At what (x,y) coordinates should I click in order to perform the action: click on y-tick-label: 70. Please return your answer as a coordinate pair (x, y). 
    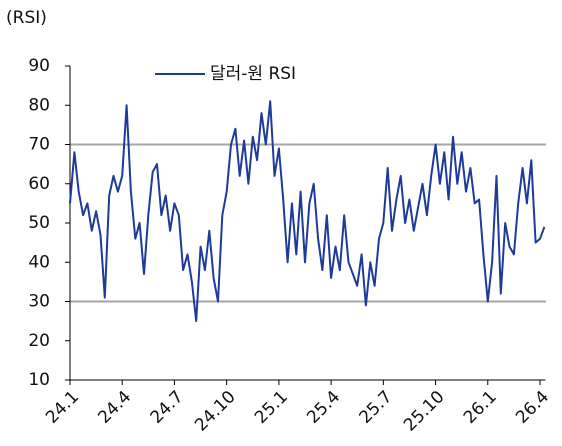
    Looking at the image, I should click on (39, 145).